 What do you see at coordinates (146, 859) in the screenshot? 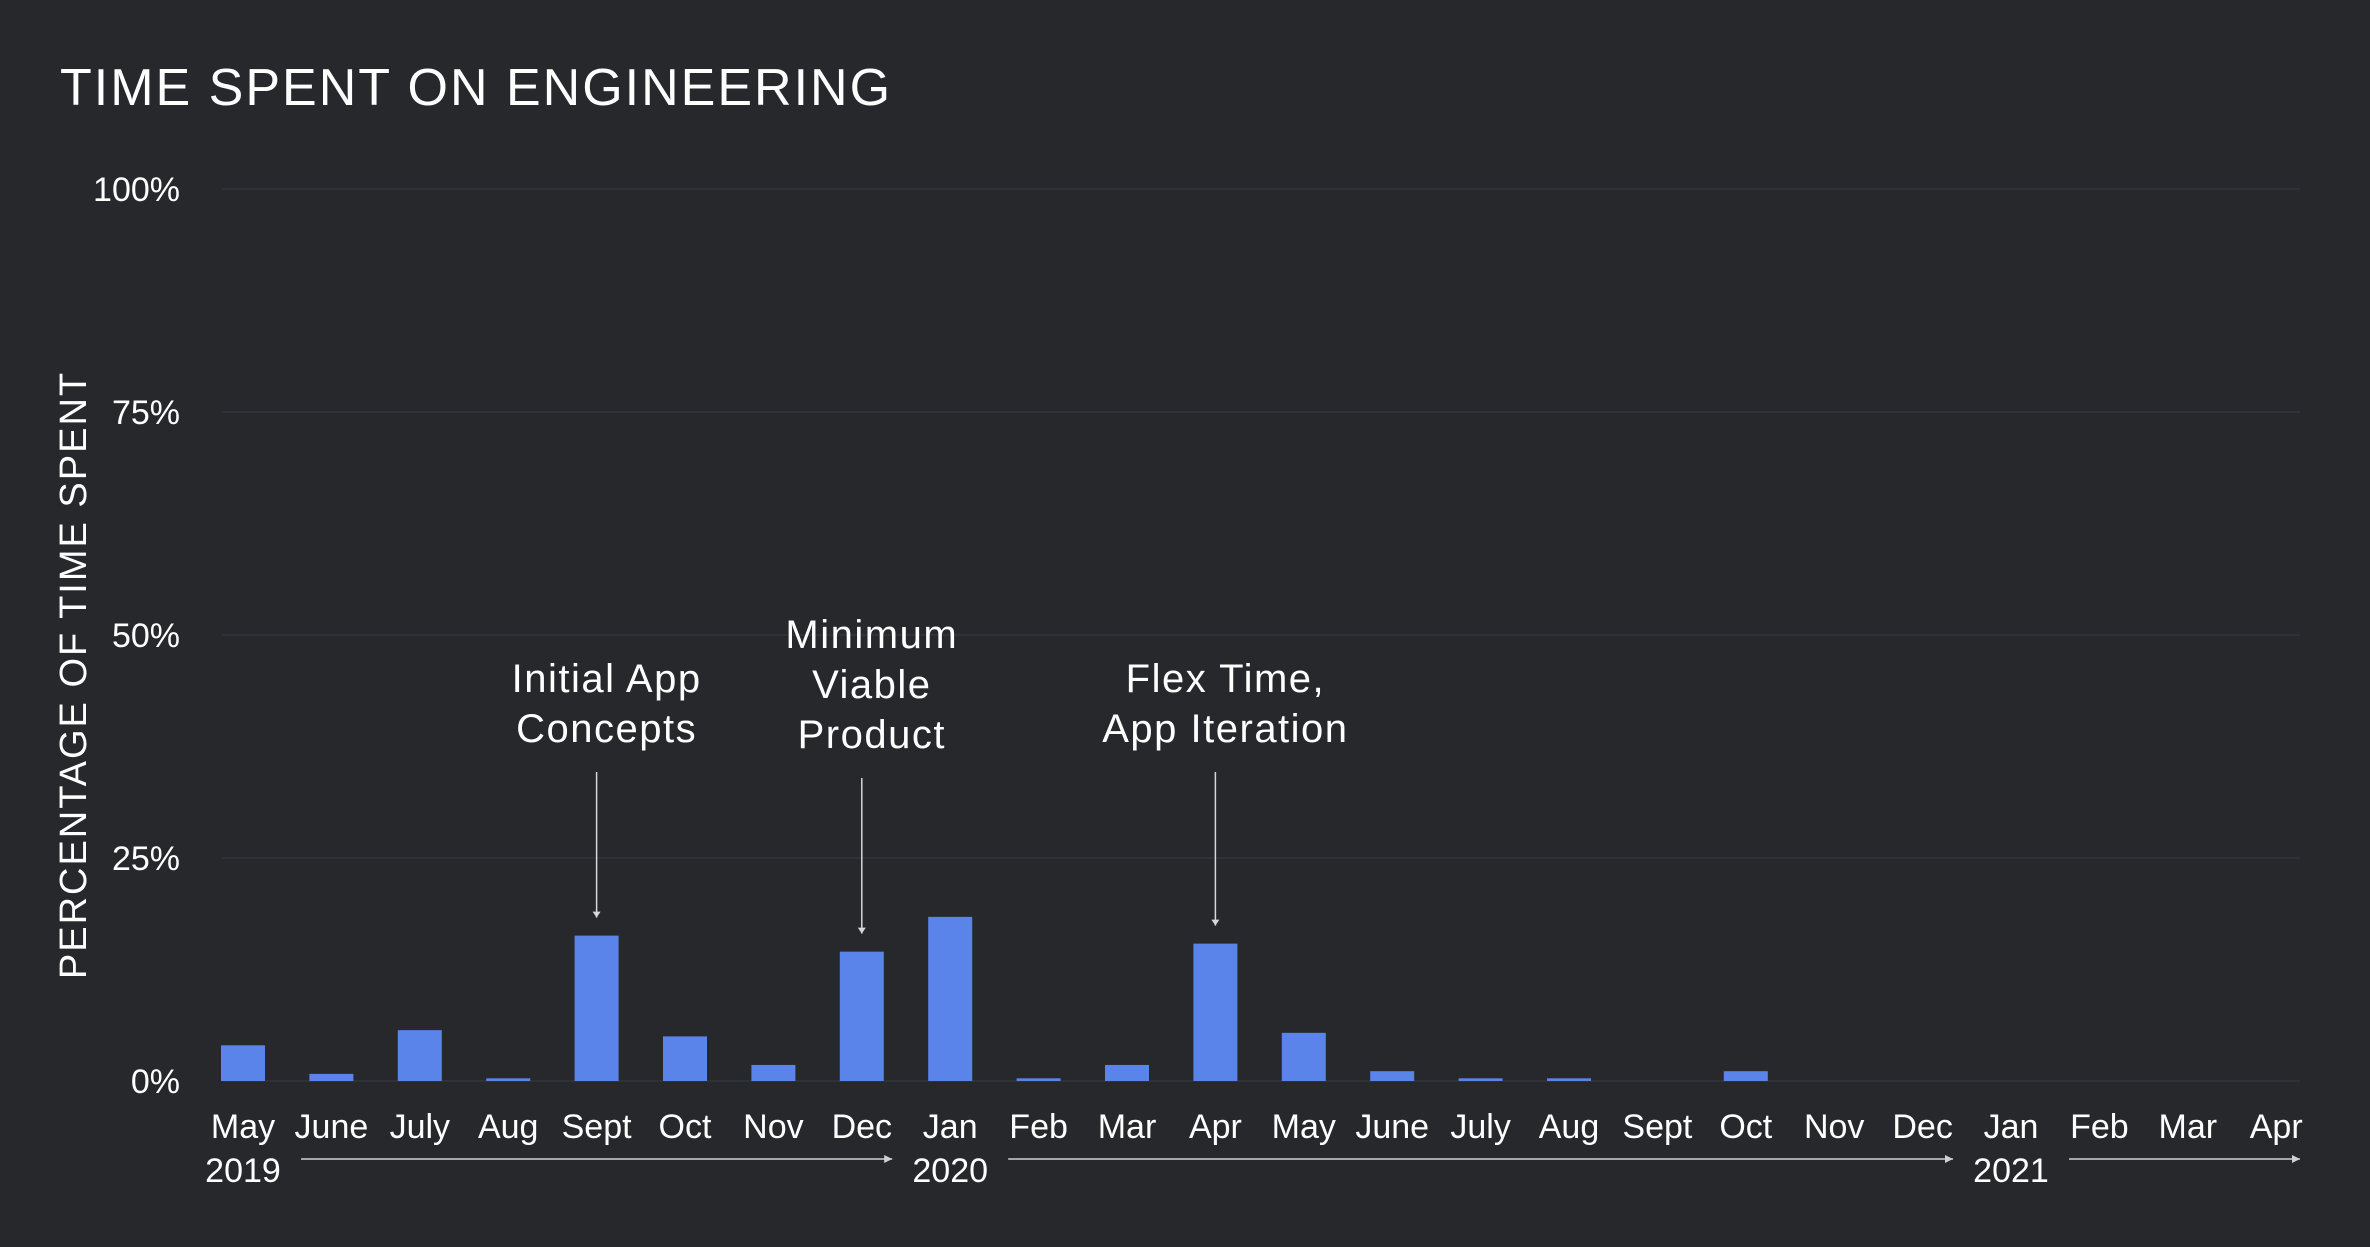
I see `y-tick-label: 25%` at bounding box center [146, 859].